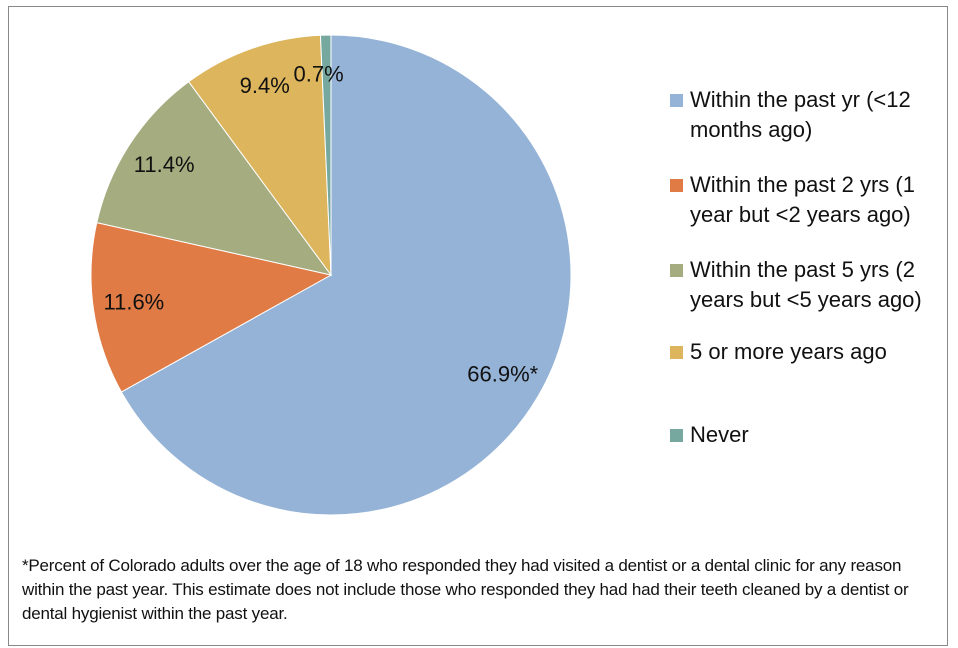 The width and height of the screenshot is (958, 648). Describe the element at coordinates (134, 301) in the screenshot. I see `data-label: 11.6%` at that location.